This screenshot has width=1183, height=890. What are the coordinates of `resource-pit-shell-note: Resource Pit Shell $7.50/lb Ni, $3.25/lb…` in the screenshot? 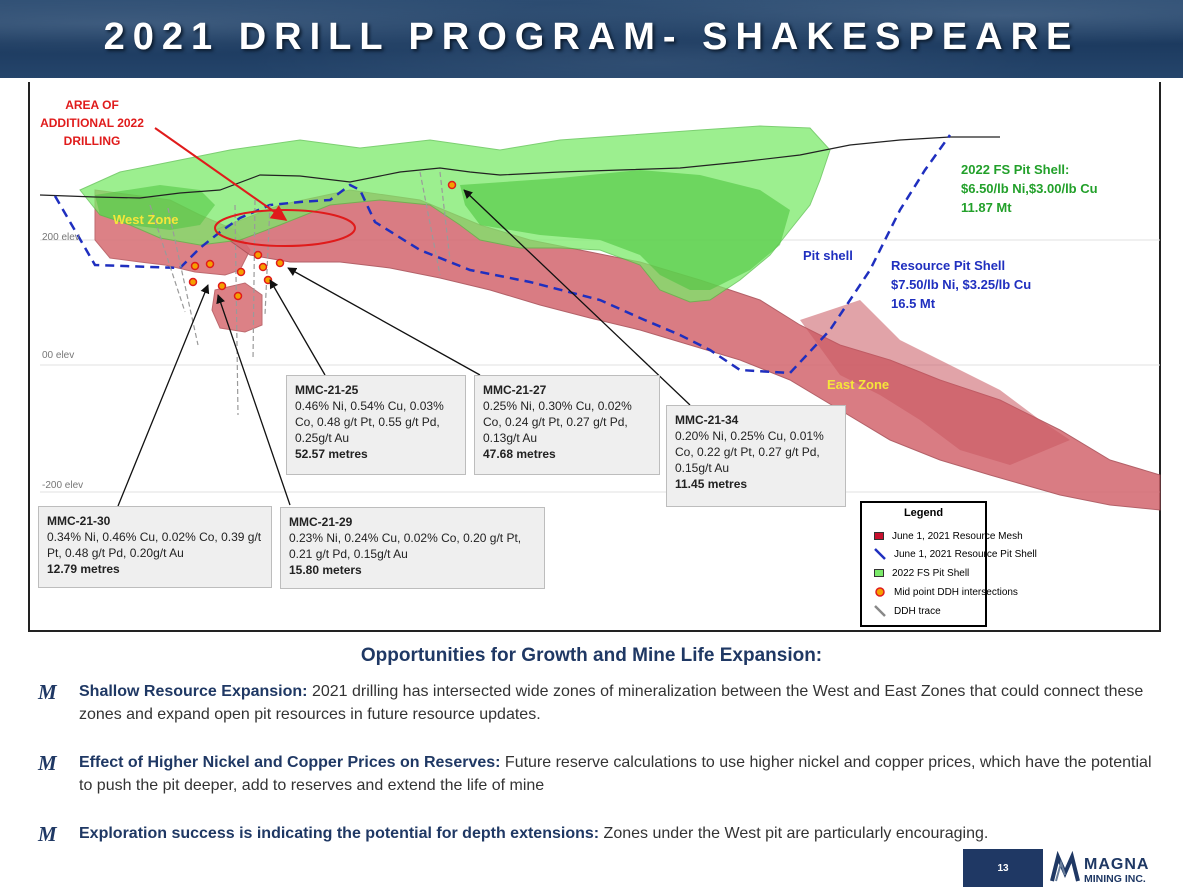 It's located at (961, 284).